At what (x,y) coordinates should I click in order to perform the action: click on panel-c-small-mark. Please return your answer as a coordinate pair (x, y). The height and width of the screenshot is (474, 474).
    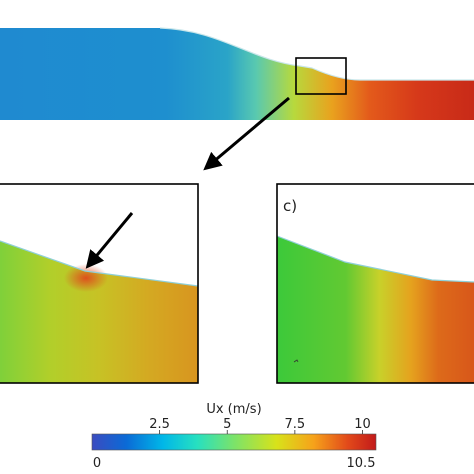
    Looking at the image, I should click on (296, 361).